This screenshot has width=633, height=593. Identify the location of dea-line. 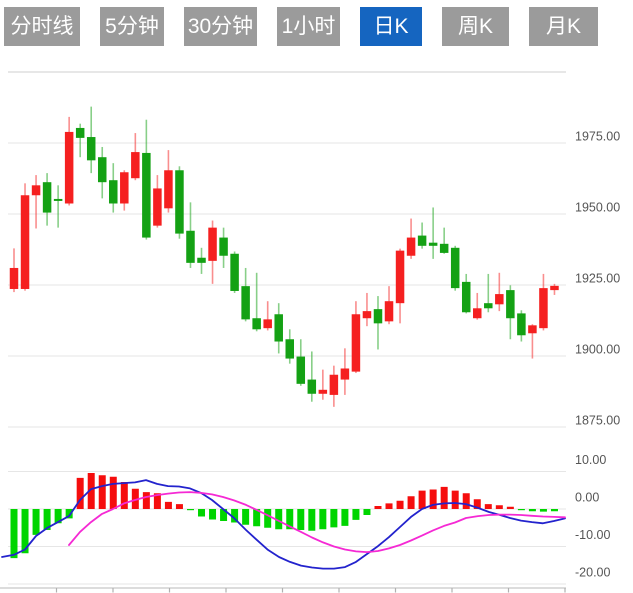
(317, 522).